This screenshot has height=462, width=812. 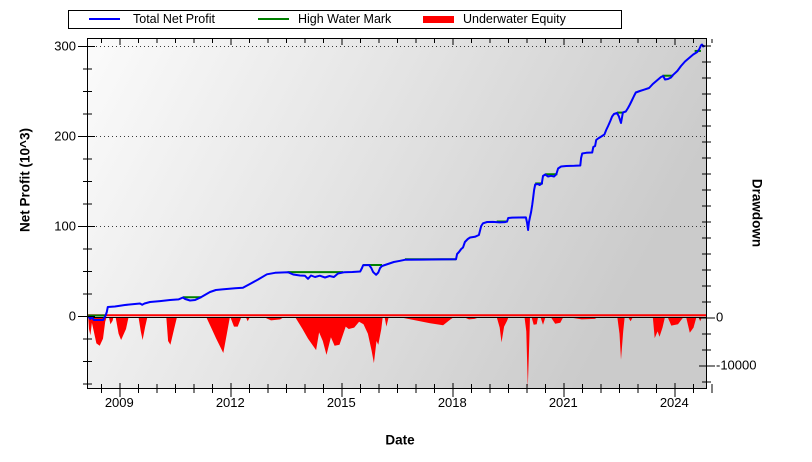 I want to click on x-tick-label-2018: 2018, so click(x=452, y=402).